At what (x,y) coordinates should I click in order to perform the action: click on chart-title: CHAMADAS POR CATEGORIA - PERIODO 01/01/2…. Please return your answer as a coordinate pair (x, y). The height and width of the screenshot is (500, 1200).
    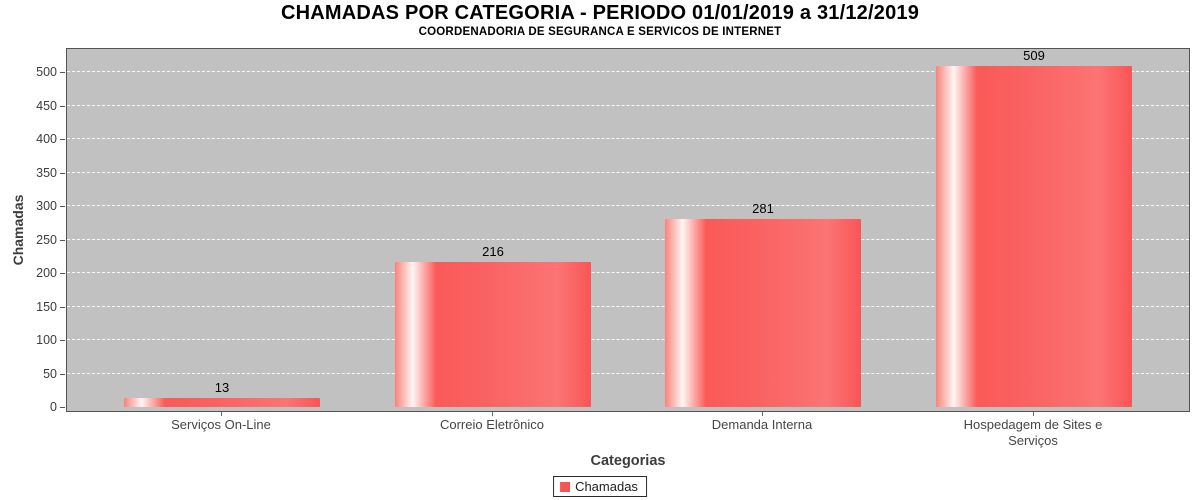
    Looking at the image, I should click on (600, 13).